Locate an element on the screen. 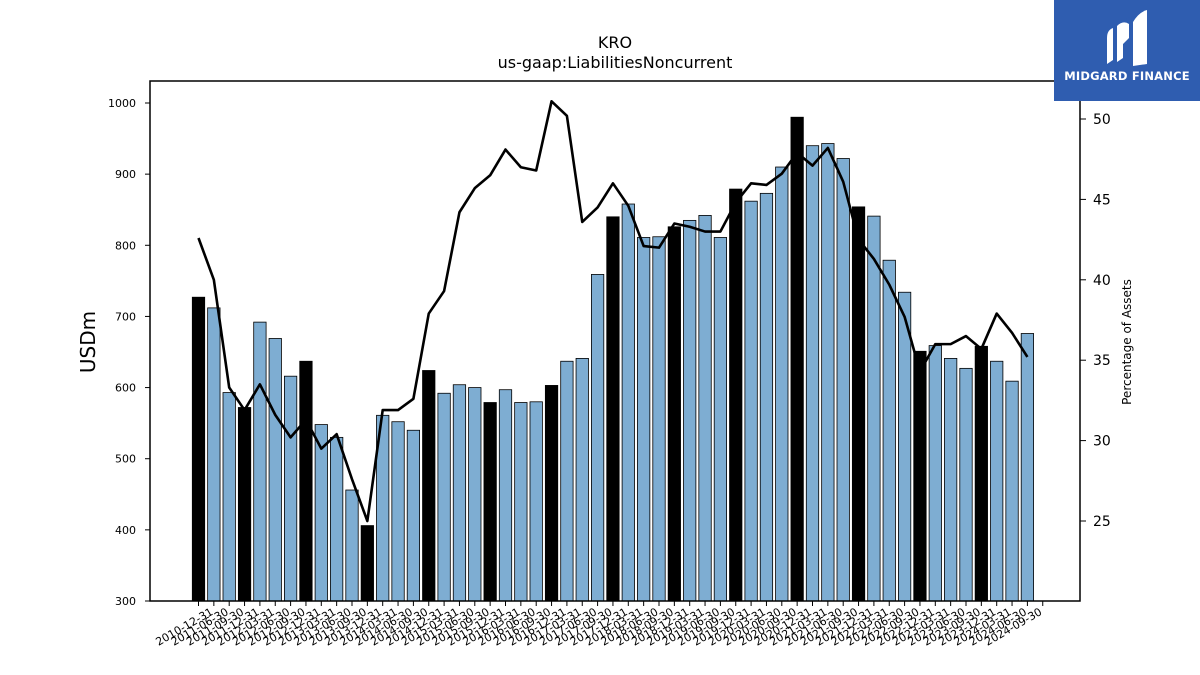 This screenshot has height=675, width=1200. y-axis-label: USDm is located at coordinates (88, 342).